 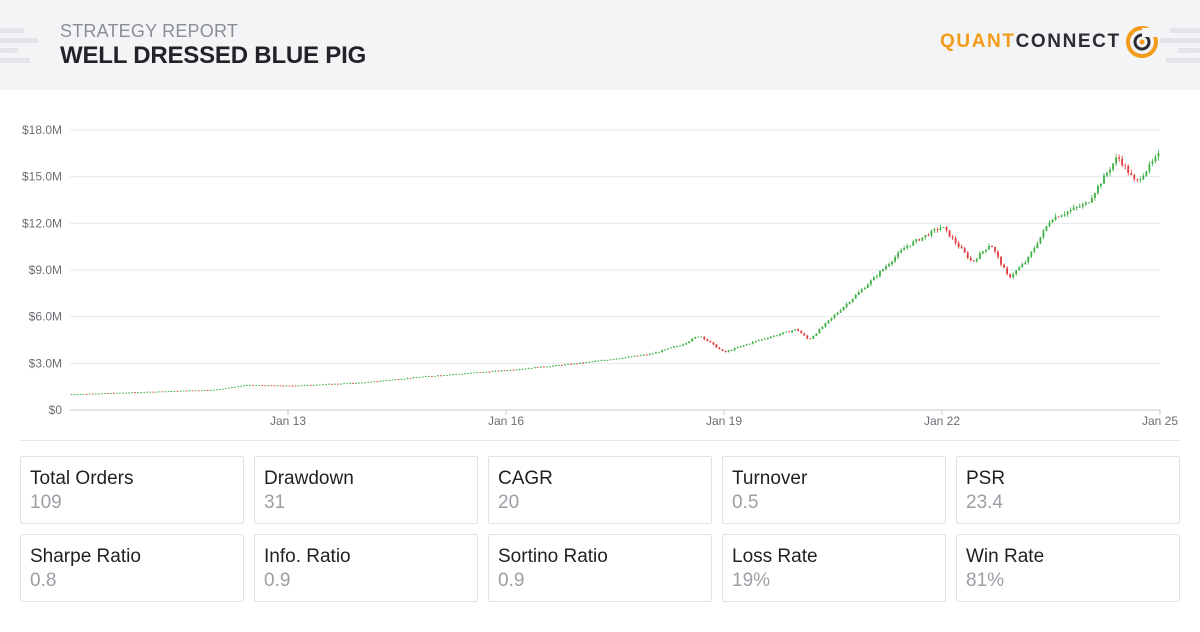 I want to click on quantconnect-logo: QUANT CONNECT, so click(x=1049, y=42).